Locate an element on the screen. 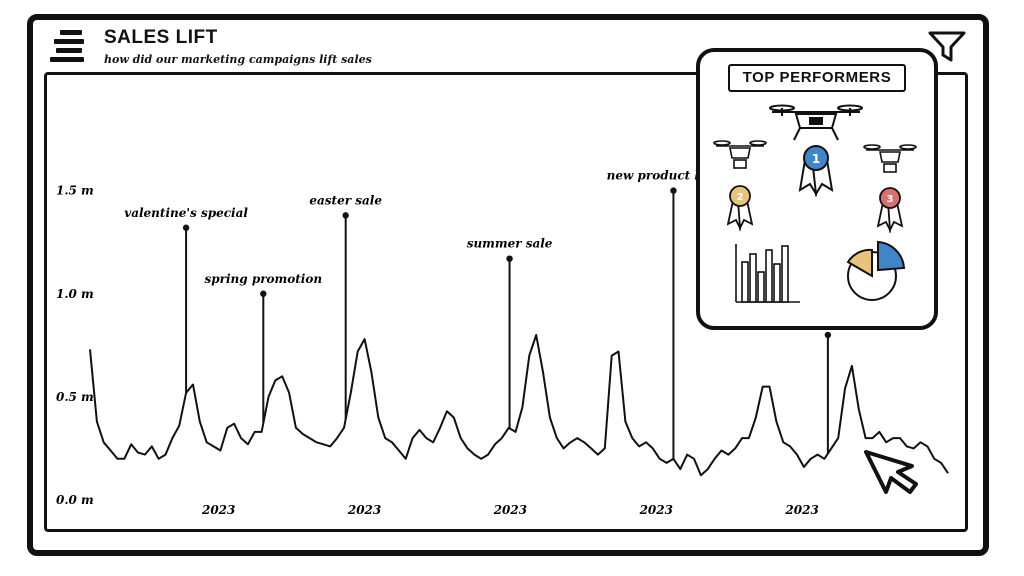 The image size is (1024, 576). top-performers-title: TOP PERFORMERS is located at coordinates (817, 78).